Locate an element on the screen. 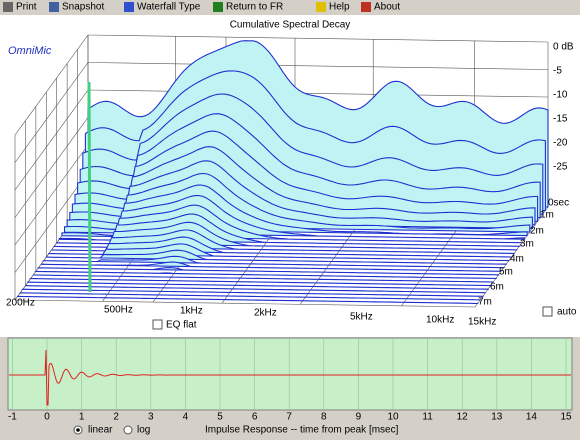 This screenshot has width=580, height=440. freq-label: 15kHz is located at coordinates (482, 322).